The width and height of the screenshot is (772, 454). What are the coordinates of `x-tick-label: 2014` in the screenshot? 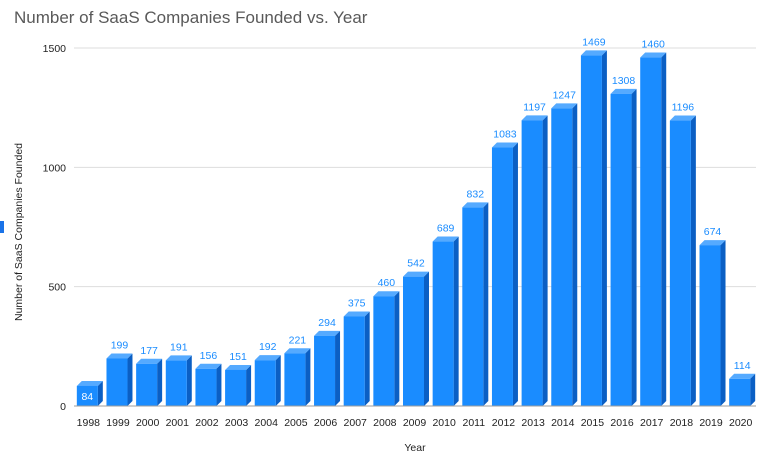 It's located at (563, 423).